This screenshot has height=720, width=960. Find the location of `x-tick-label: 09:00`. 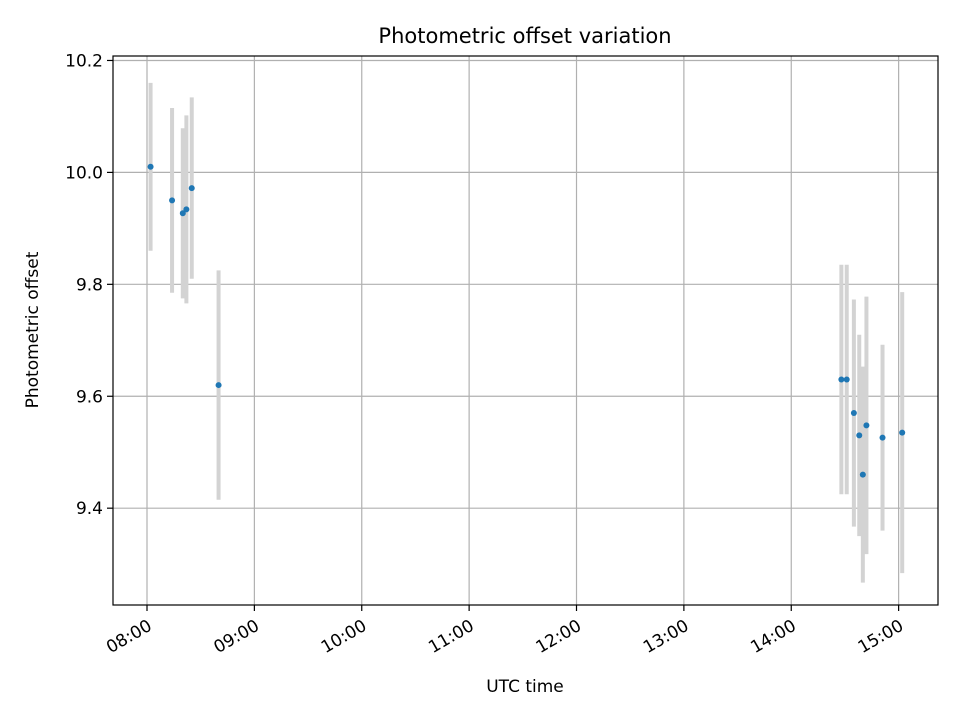

x-tick-label: 09:00 is located at coordinates (236, 637).